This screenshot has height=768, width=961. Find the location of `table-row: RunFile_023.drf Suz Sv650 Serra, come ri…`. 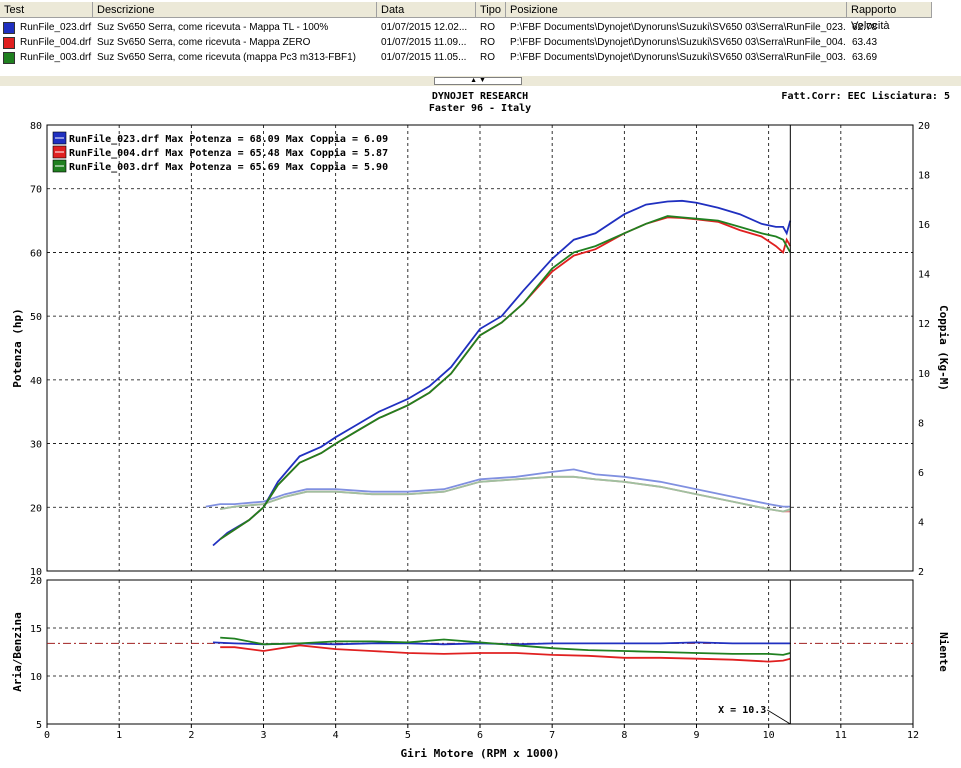

table-row: RunFile_023.drf Suz Sv650 Serra, come ri… is located at coordinates (480, 28).